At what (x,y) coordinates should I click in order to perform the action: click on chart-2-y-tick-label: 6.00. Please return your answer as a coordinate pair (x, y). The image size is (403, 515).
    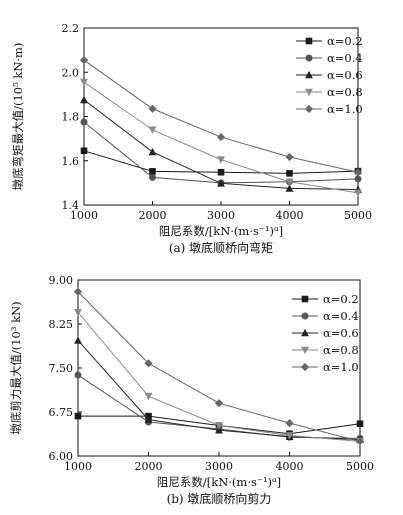
    Looking at the image, I should click on (61, 456).